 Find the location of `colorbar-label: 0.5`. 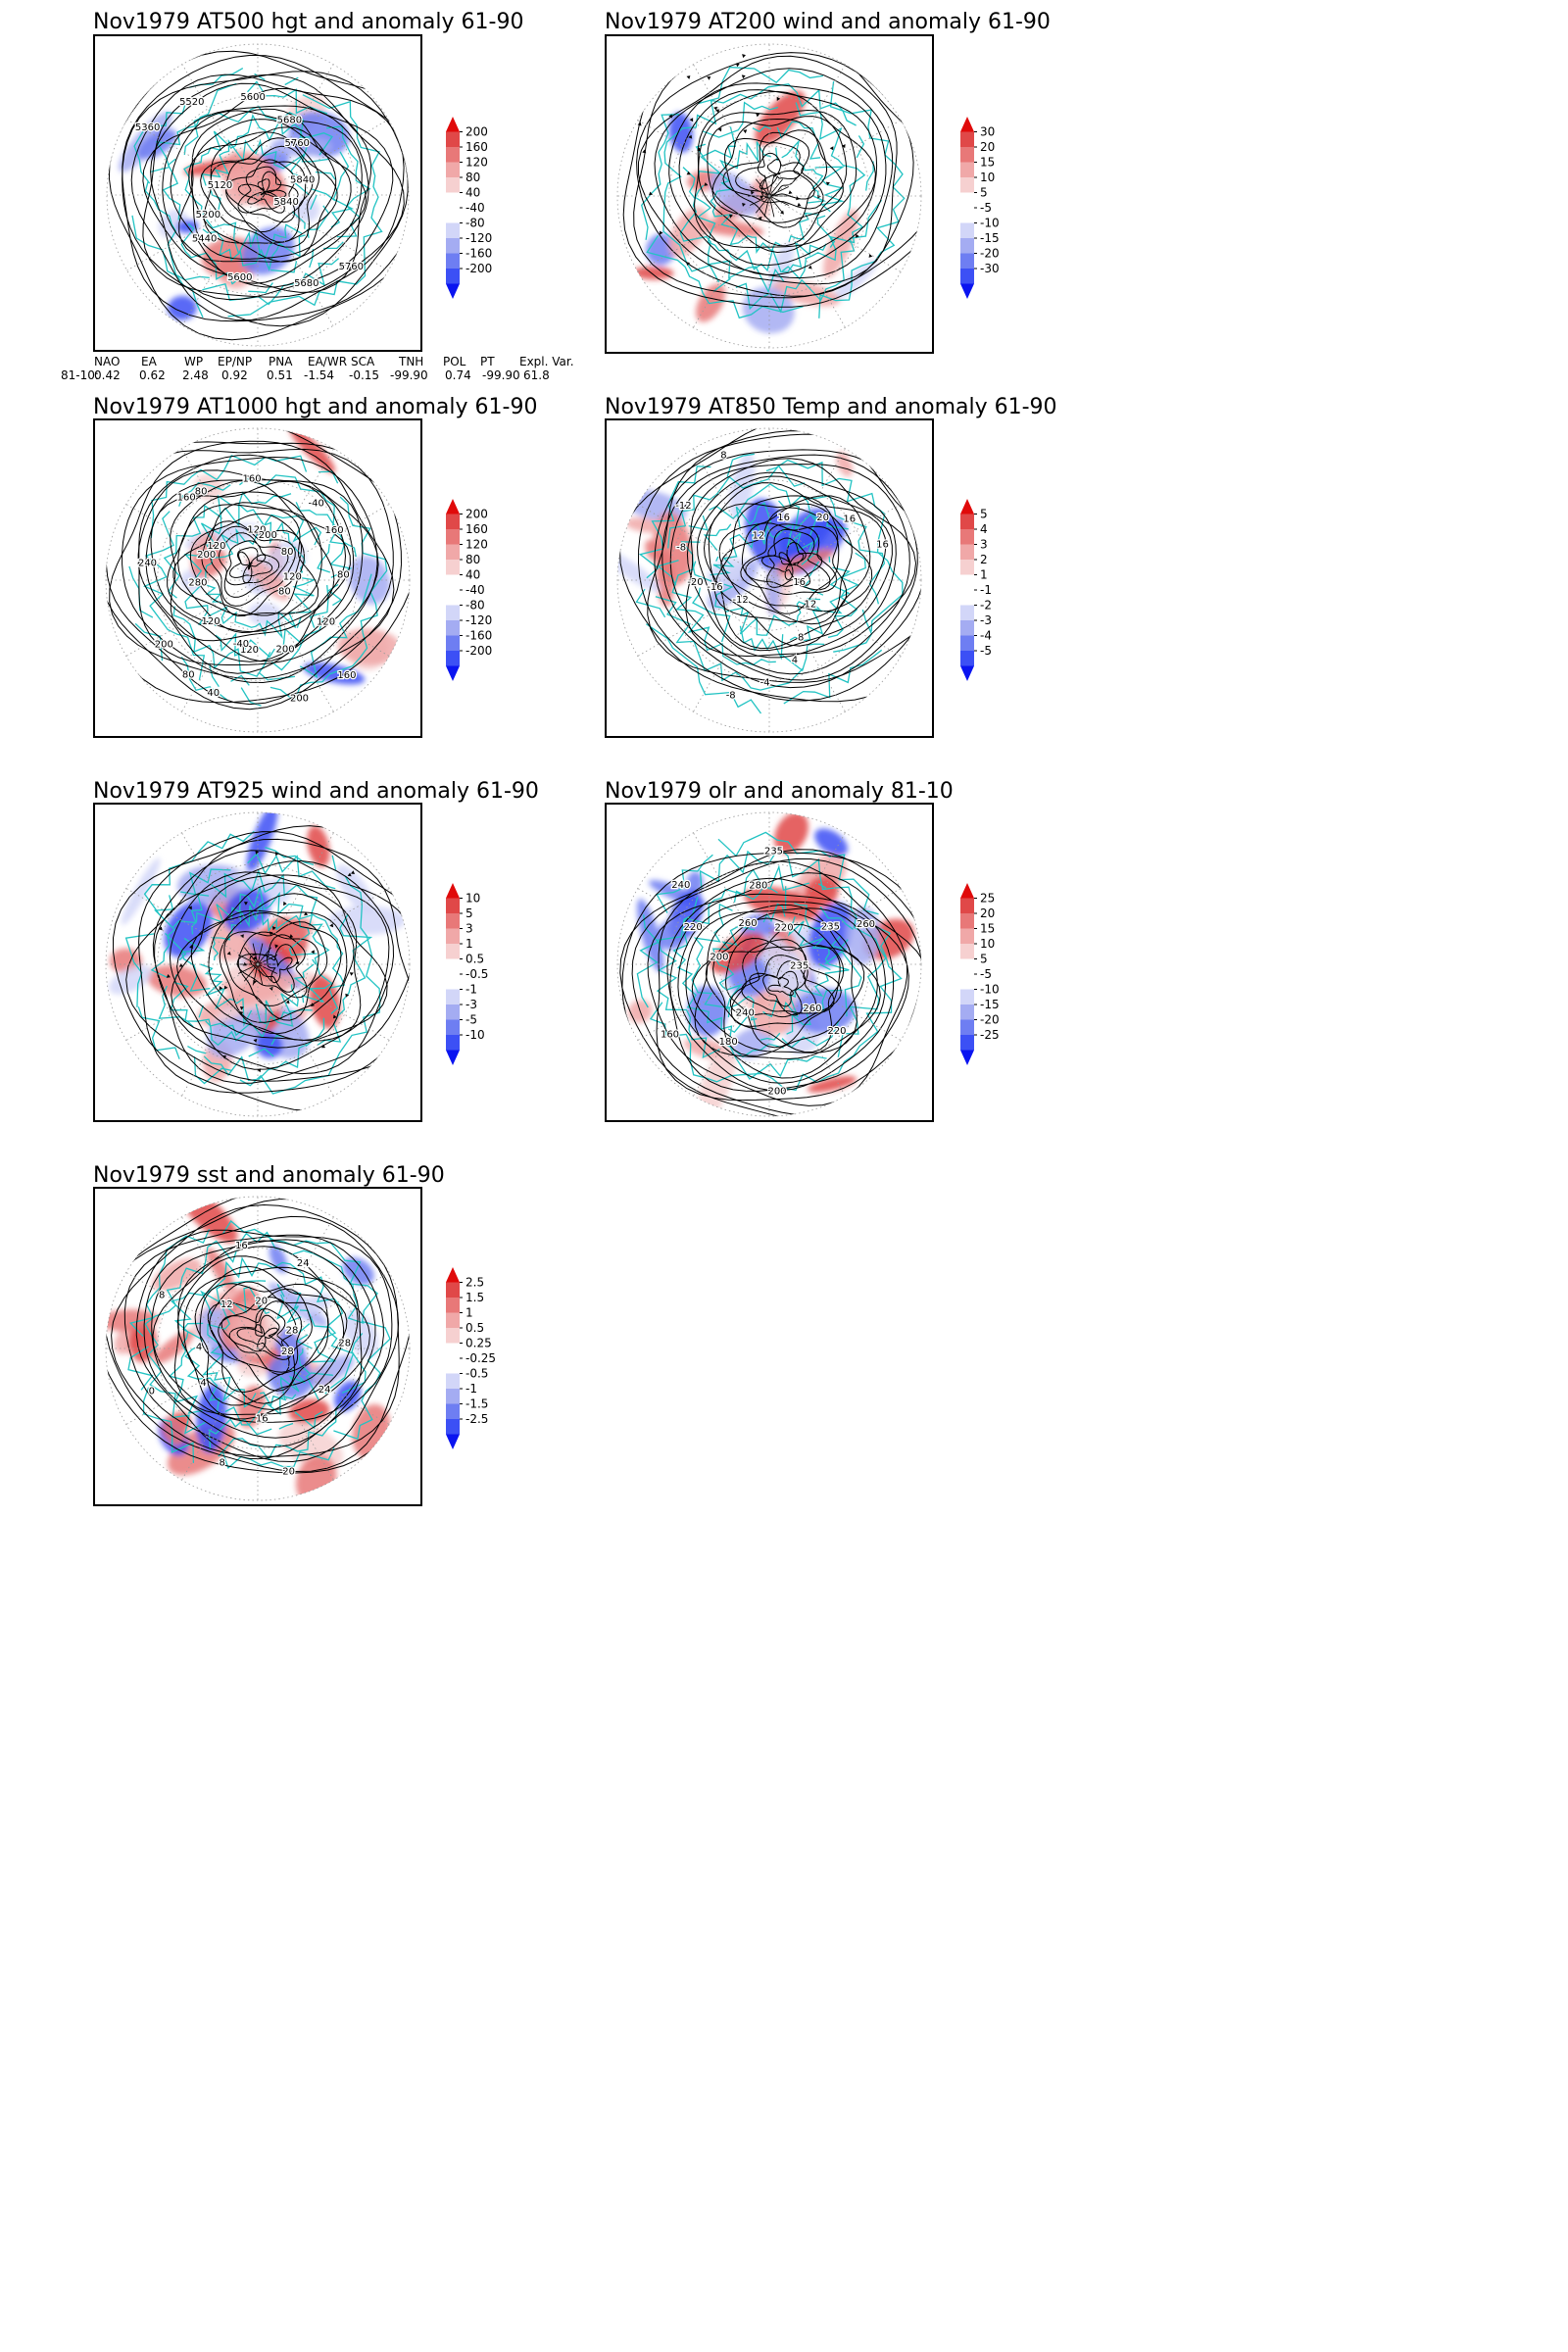

colorbar-label: 0.5 is located at coordinates (475, 959).